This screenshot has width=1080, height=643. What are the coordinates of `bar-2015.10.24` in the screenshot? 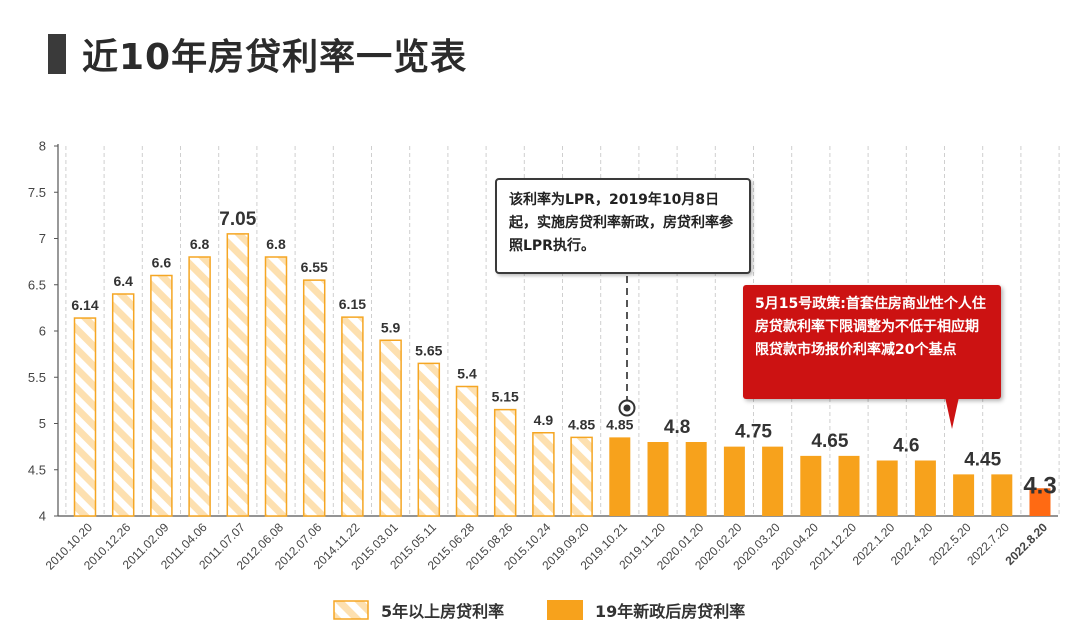 It's located at (543, 474).